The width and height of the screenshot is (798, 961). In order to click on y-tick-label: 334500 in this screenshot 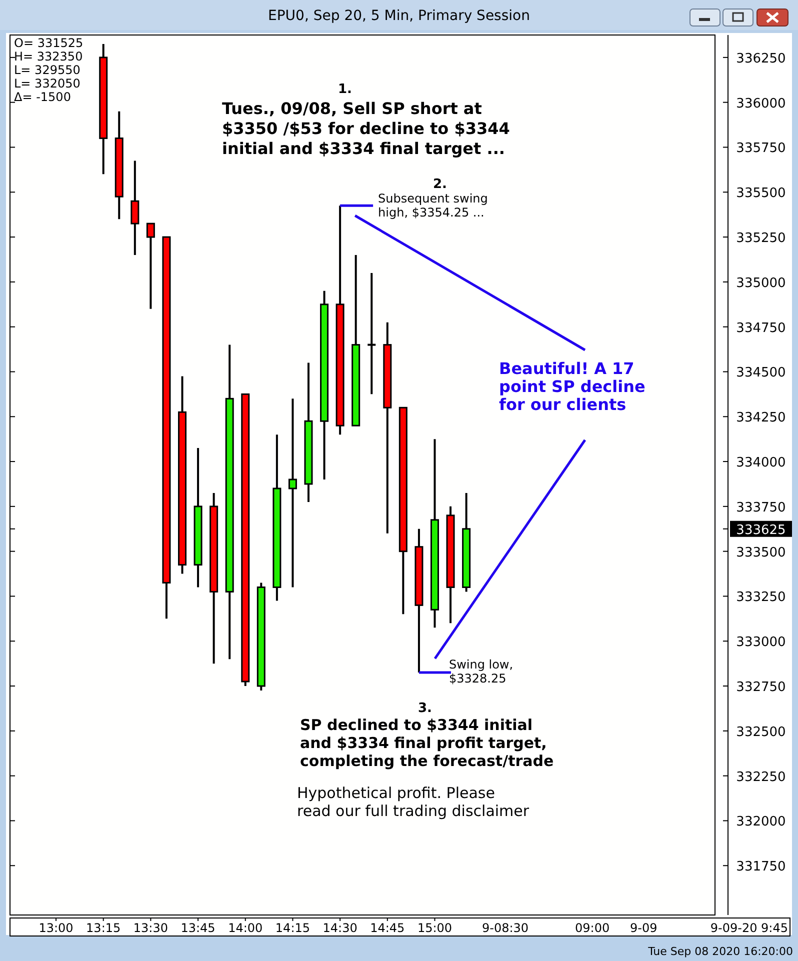, I will do `click(761, 373)`.